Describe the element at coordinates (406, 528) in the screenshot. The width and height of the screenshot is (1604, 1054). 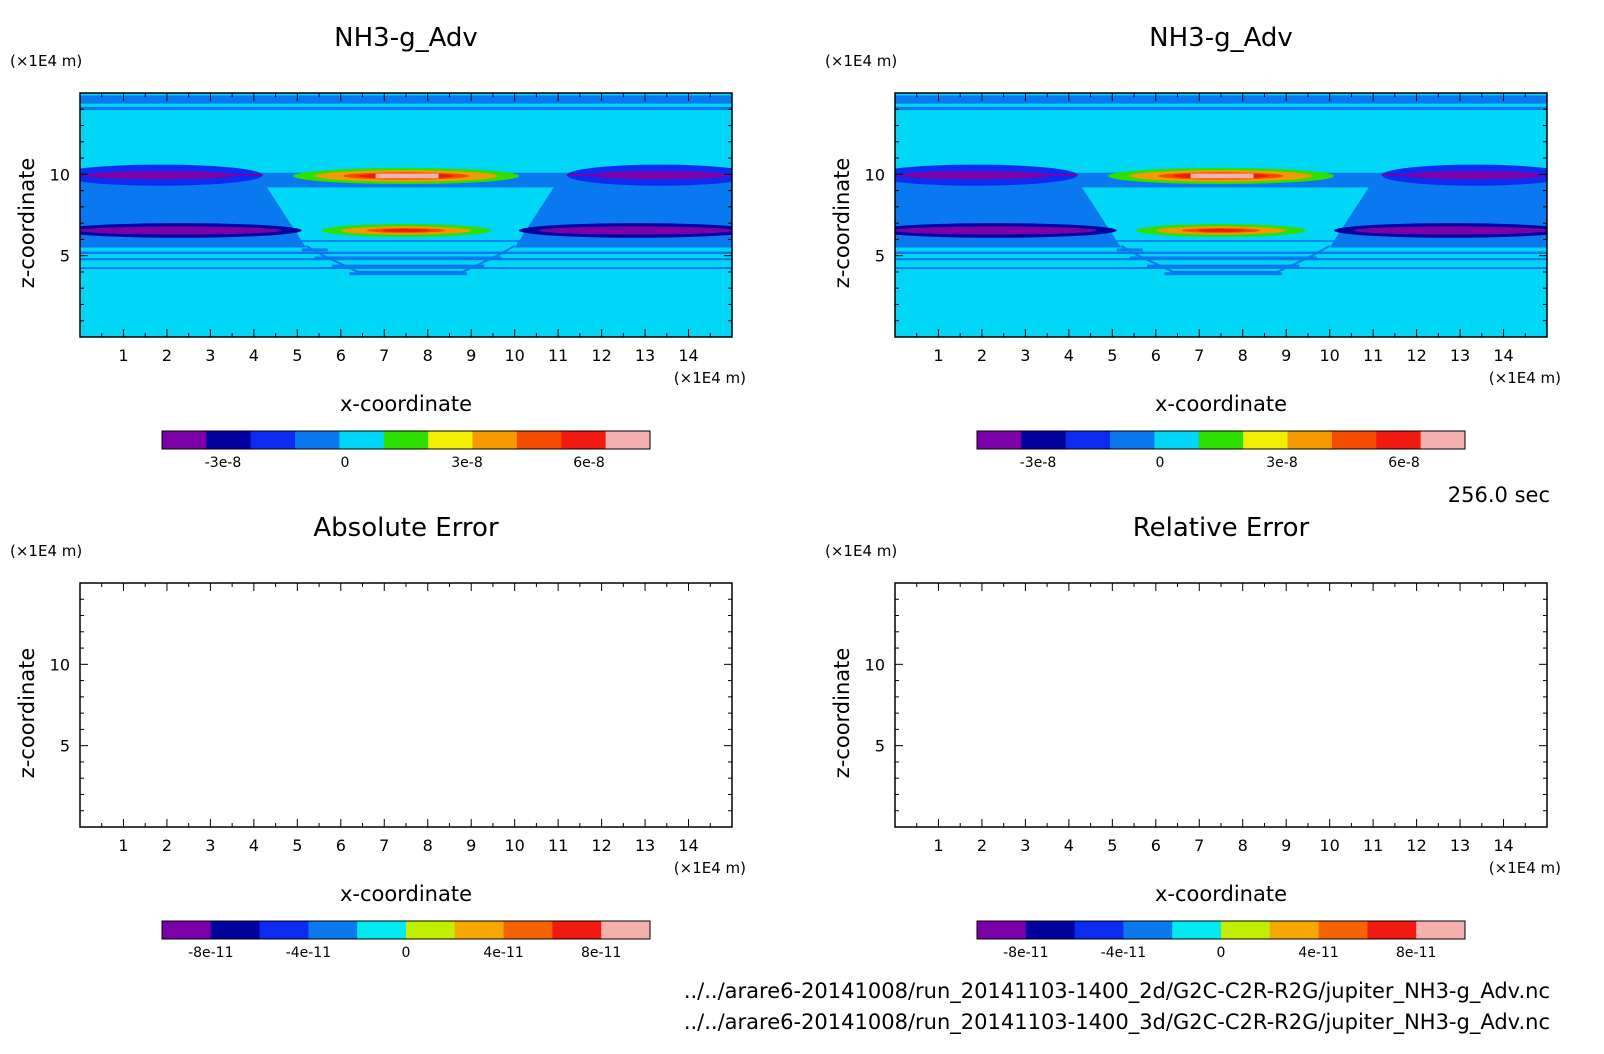
I see `chart-title: Absolute Error` at that location.